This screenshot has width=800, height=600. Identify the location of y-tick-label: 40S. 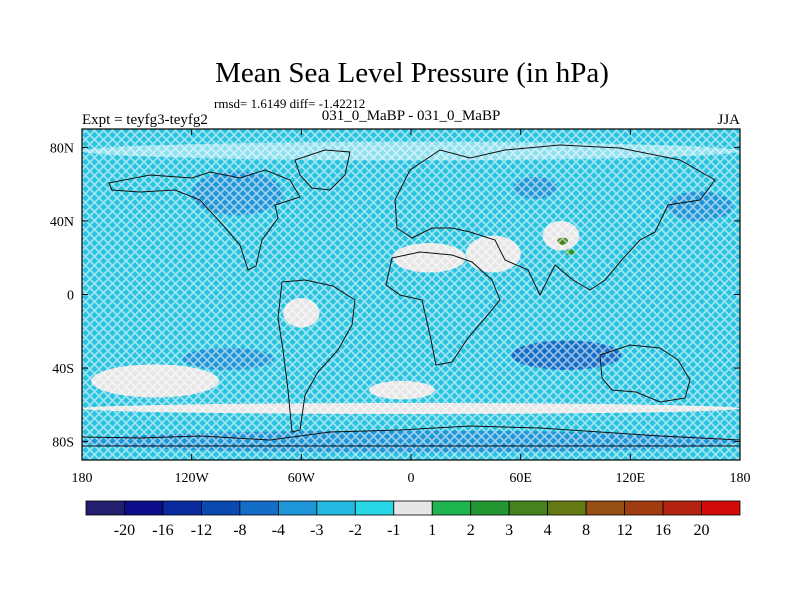
(63, 369).